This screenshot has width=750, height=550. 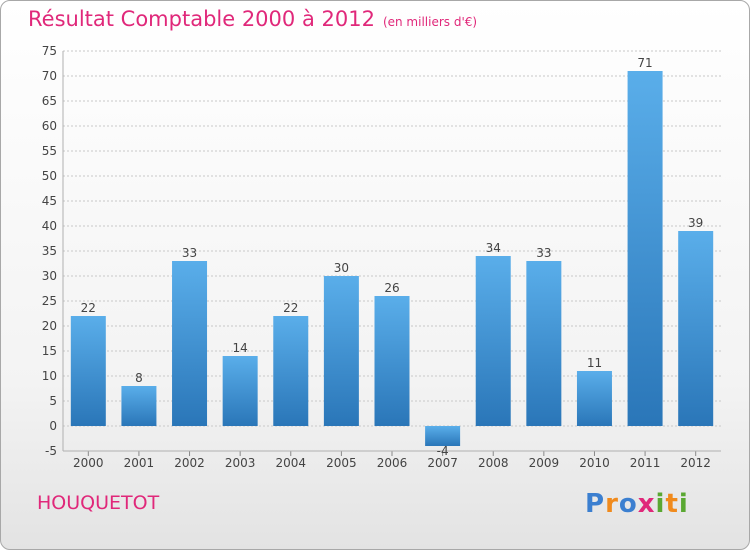 What do you see at coordinates (291, 371) in the screenshot?
I see `bar-2004` at bounding box center [291, 371].